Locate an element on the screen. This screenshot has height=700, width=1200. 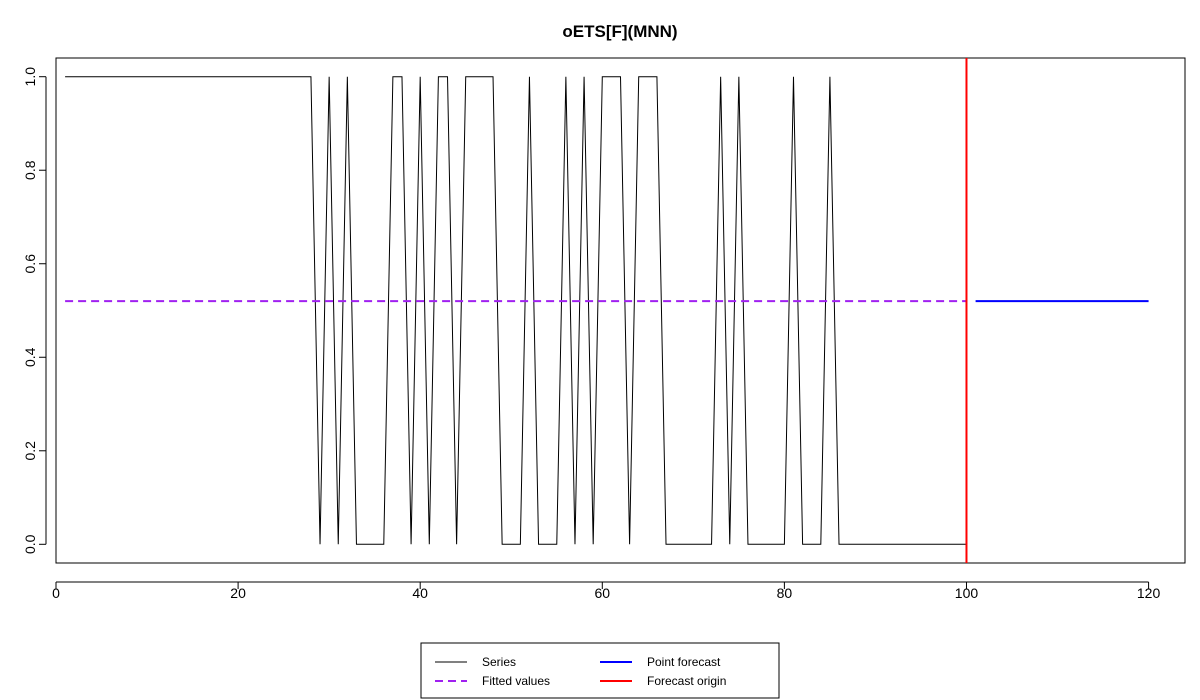
legend-box is located at coordinates (600, 670).